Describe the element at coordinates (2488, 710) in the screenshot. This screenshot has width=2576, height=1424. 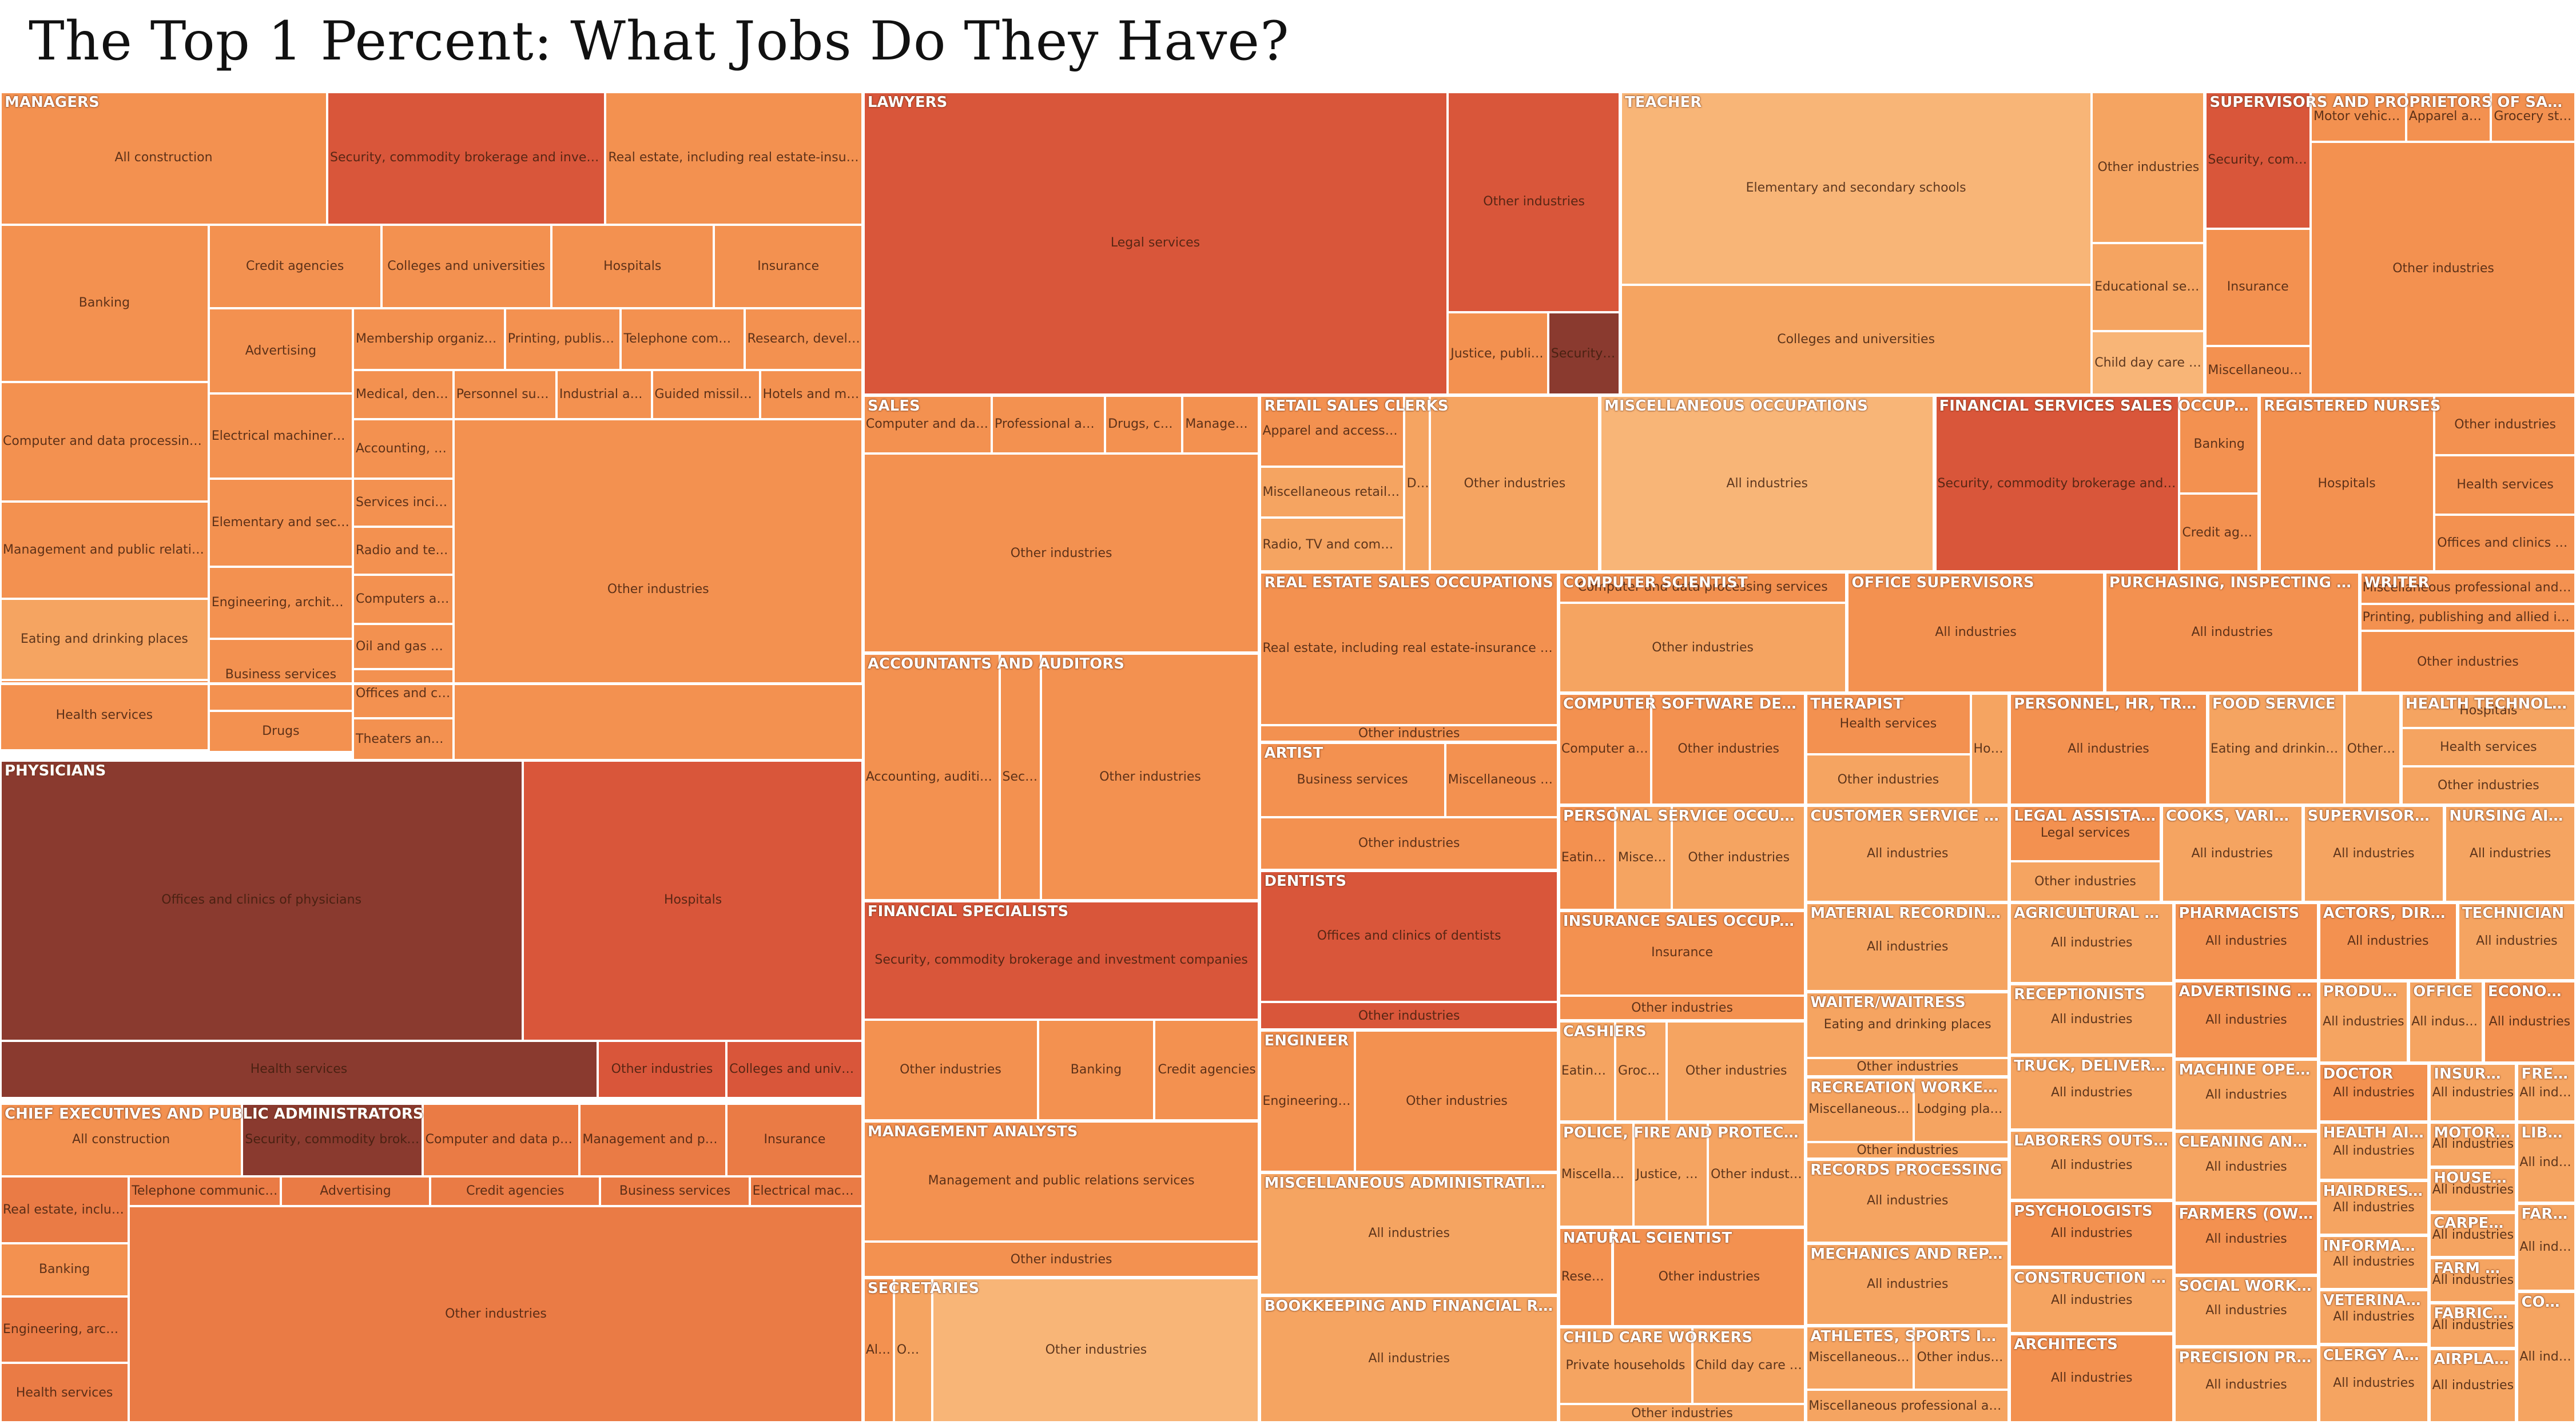
I see `treemap-cell-health-technologist-0: Hospitals` at that location.